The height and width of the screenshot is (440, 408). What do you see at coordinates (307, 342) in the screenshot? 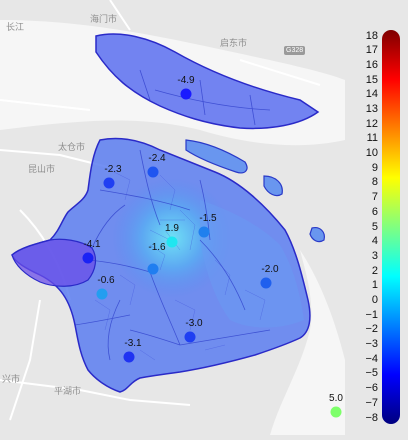
I see `sea-water` at bounding box center [307, 342].